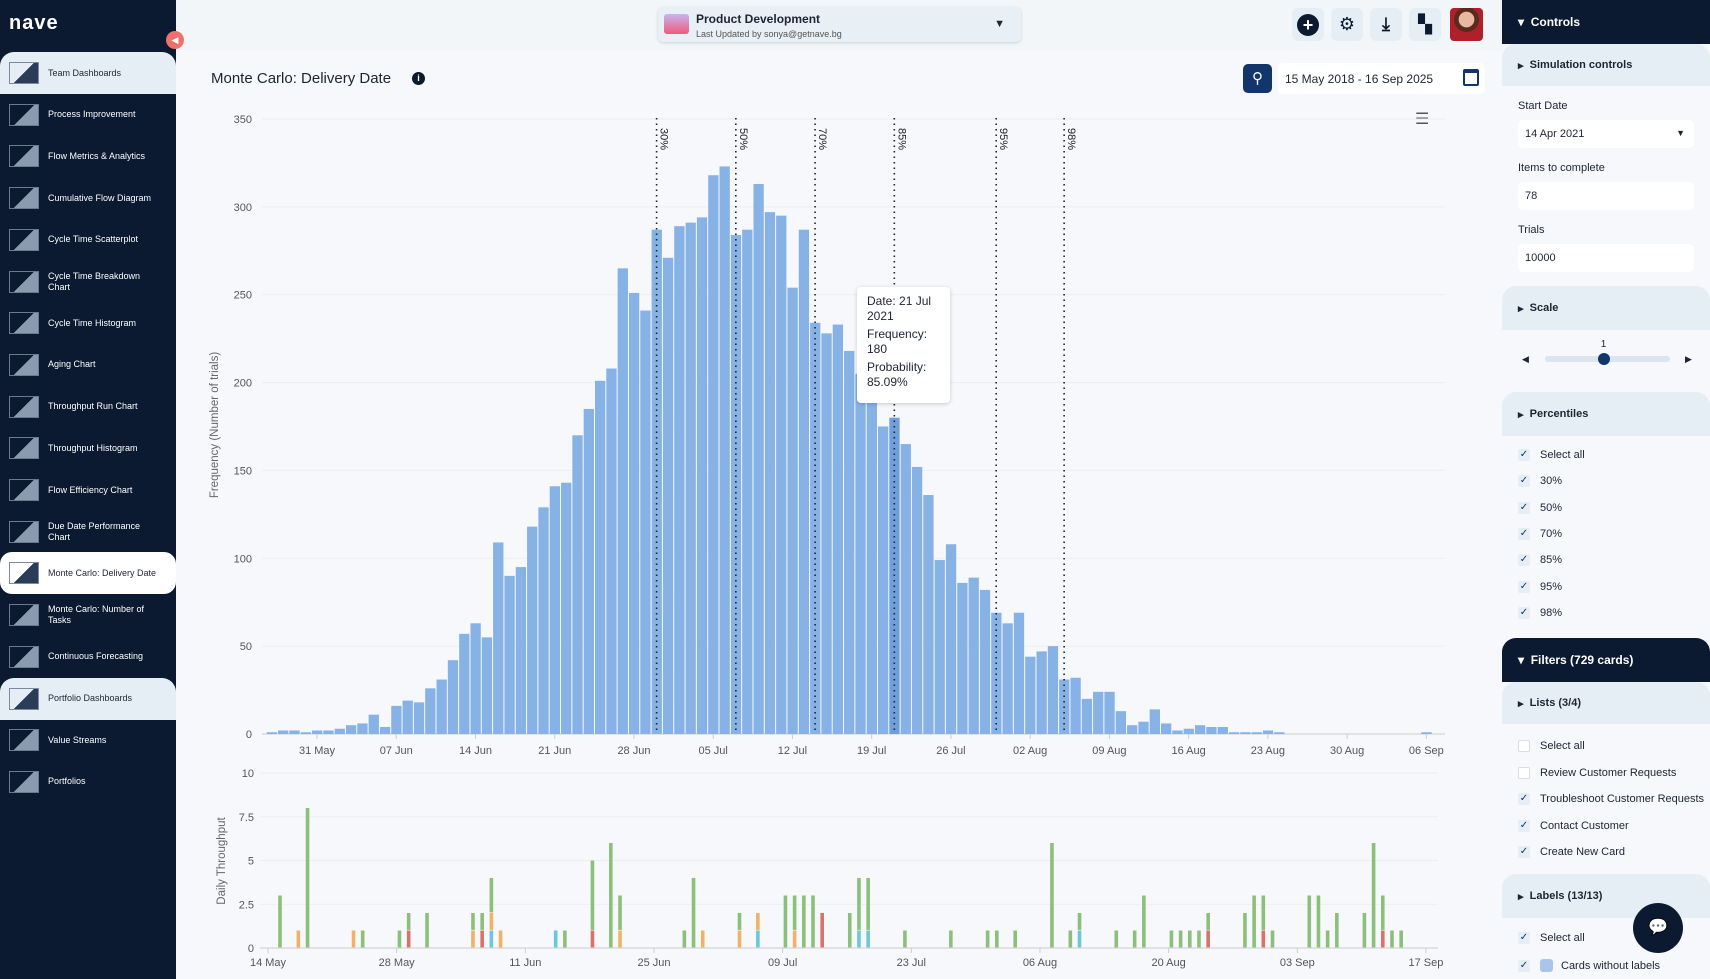 This screenshot has width=1710, height=979. I want to click on checkbox, so click(1524, 772).